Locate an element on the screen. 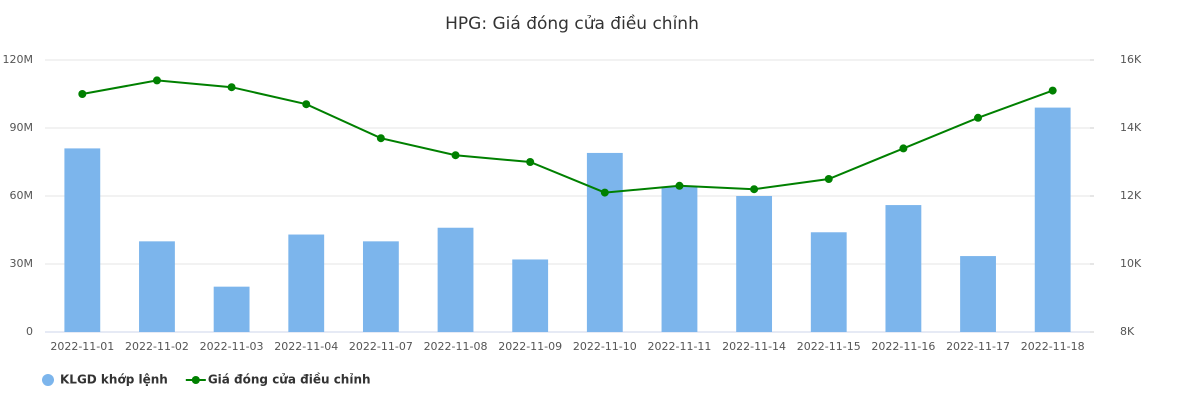 The width and height of the screenshot is (1177, 403). y-tick-label: 60M is located at coordinates (22, 195).